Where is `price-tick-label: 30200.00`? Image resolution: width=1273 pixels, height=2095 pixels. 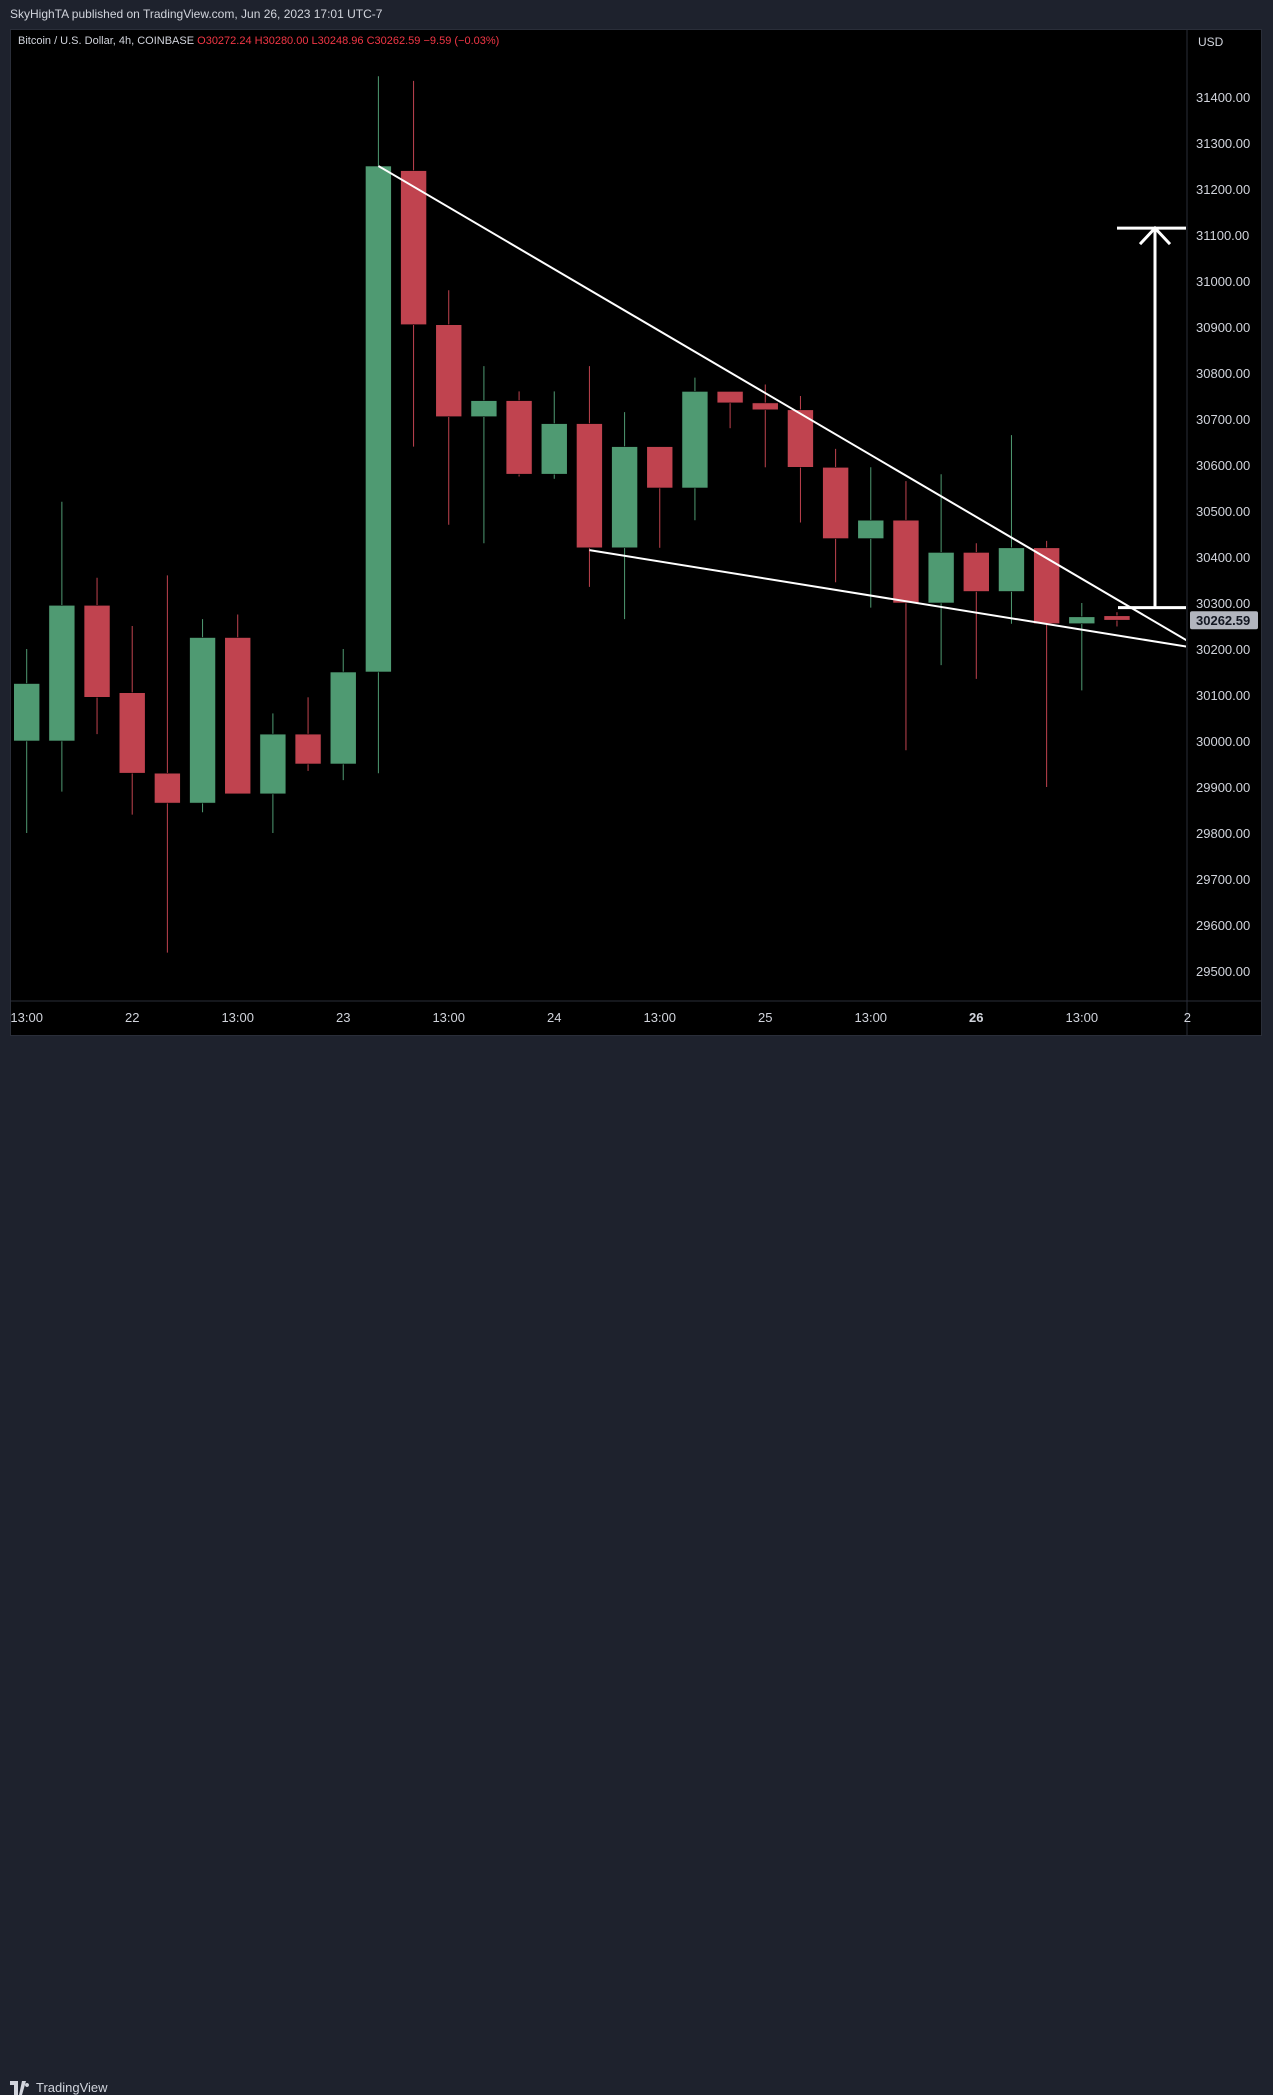
price-tick-label: 30200.00 is located at coordinates (1223, 649).